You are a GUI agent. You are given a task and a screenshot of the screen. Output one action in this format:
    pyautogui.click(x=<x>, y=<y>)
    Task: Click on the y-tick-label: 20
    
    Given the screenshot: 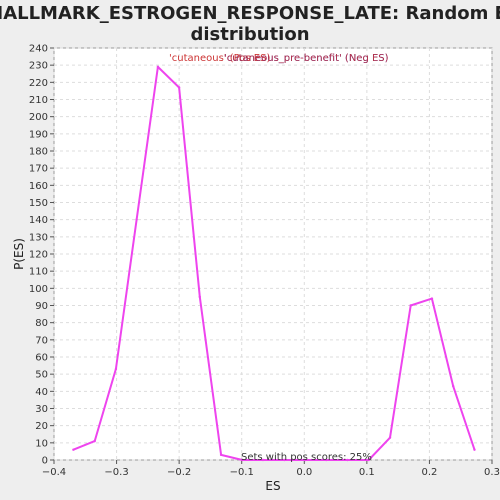 What is the action you would take?
    pyautogui.click(x=41, y=426)
    